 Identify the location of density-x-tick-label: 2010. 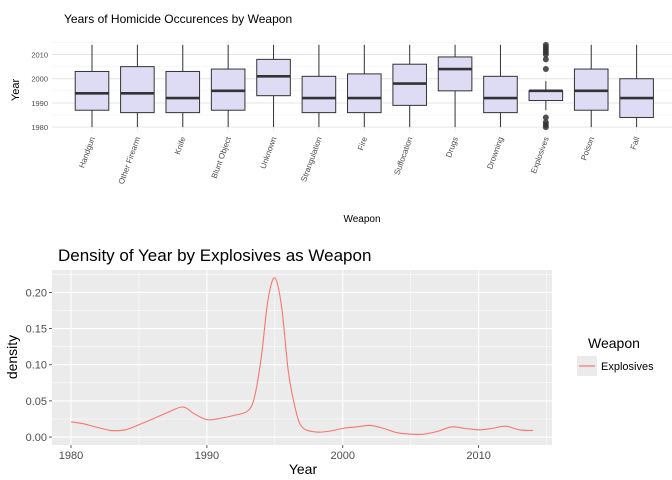
(478, 456).